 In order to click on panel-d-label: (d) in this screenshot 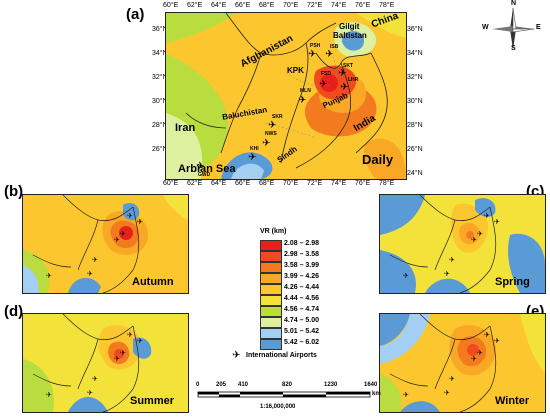, I will do `click(14, 311)`.